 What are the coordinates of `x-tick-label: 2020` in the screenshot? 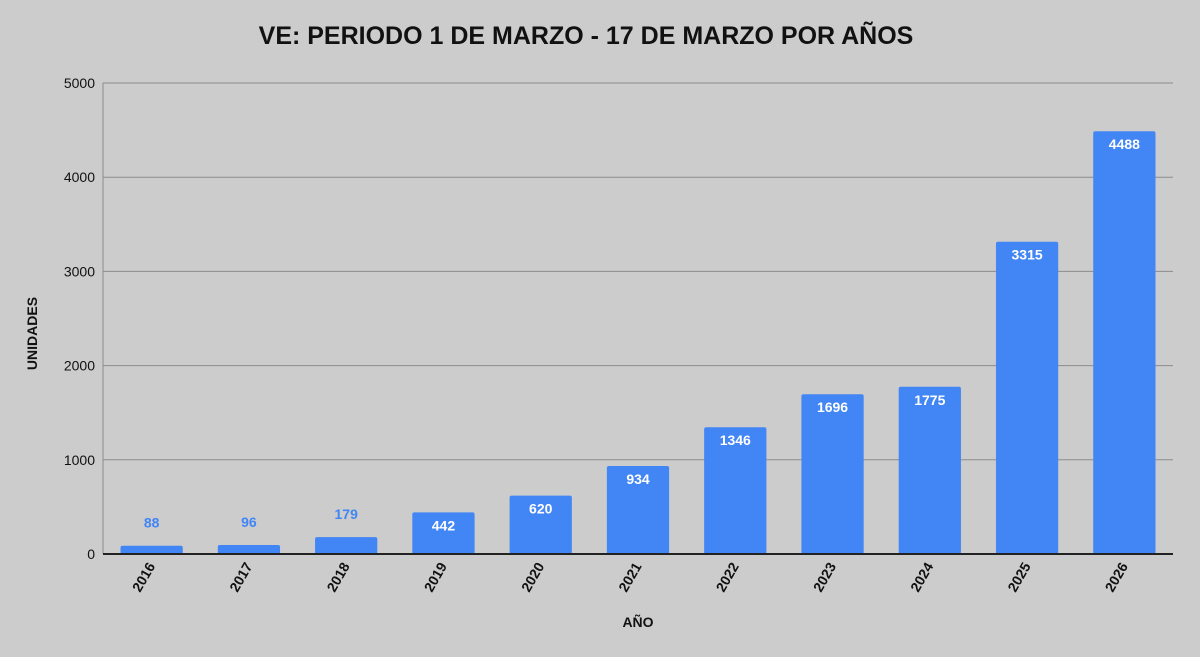 It's located at (533, 576).